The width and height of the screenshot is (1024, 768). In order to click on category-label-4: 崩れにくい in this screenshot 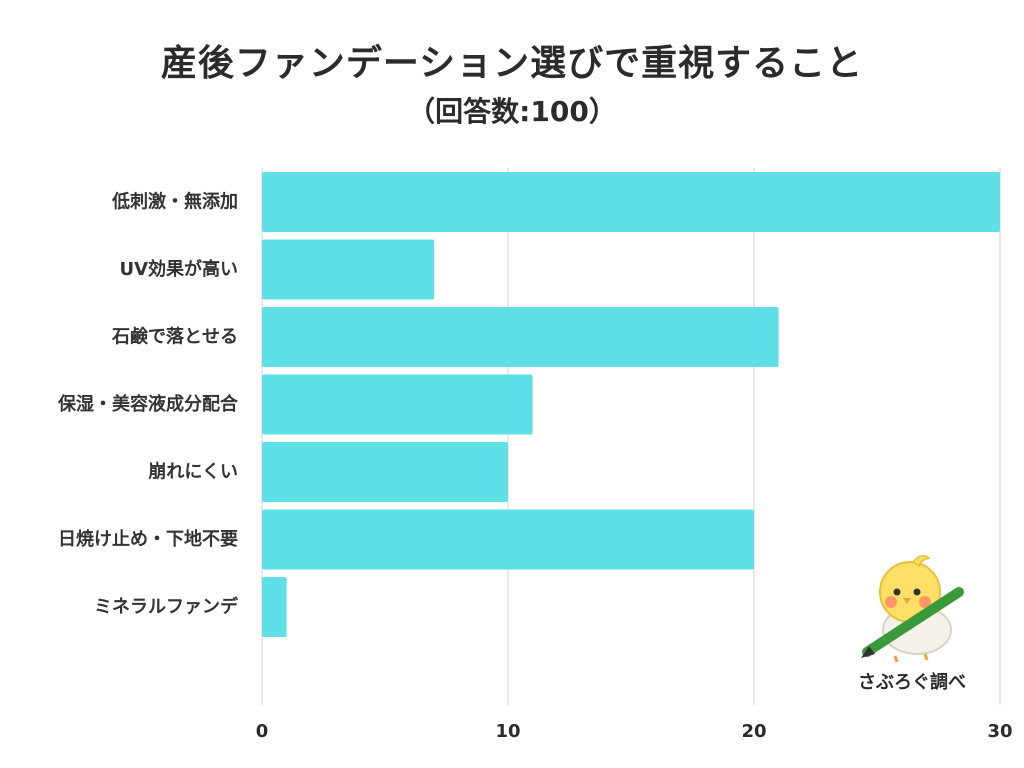, I will do `click(193, 472)`.